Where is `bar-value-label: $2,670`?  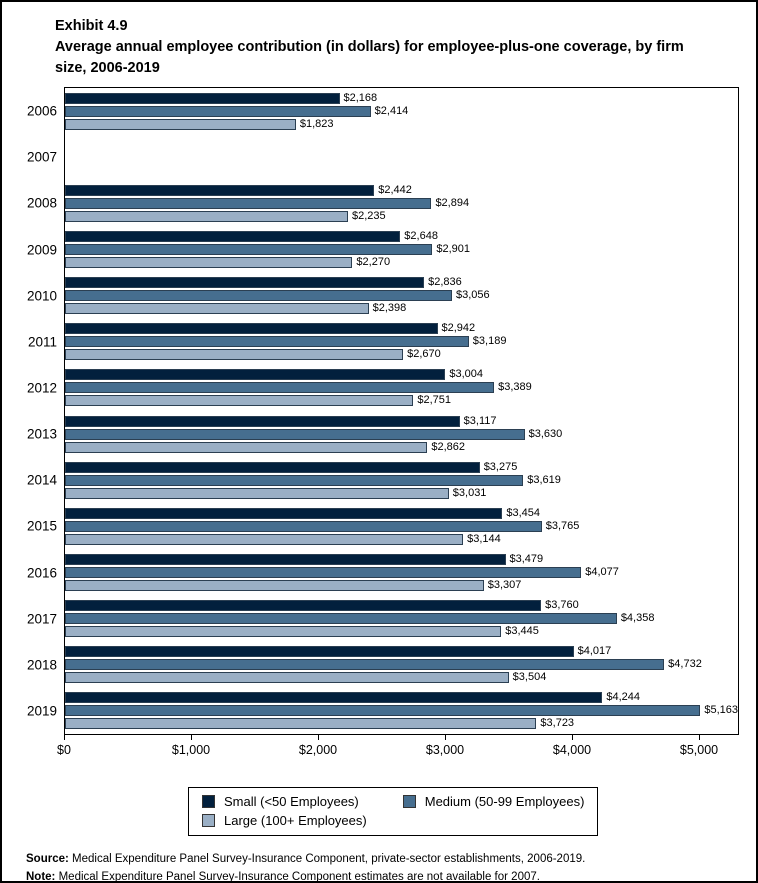 bar-value-label: $2,670 is located at coordinates (424, 354).